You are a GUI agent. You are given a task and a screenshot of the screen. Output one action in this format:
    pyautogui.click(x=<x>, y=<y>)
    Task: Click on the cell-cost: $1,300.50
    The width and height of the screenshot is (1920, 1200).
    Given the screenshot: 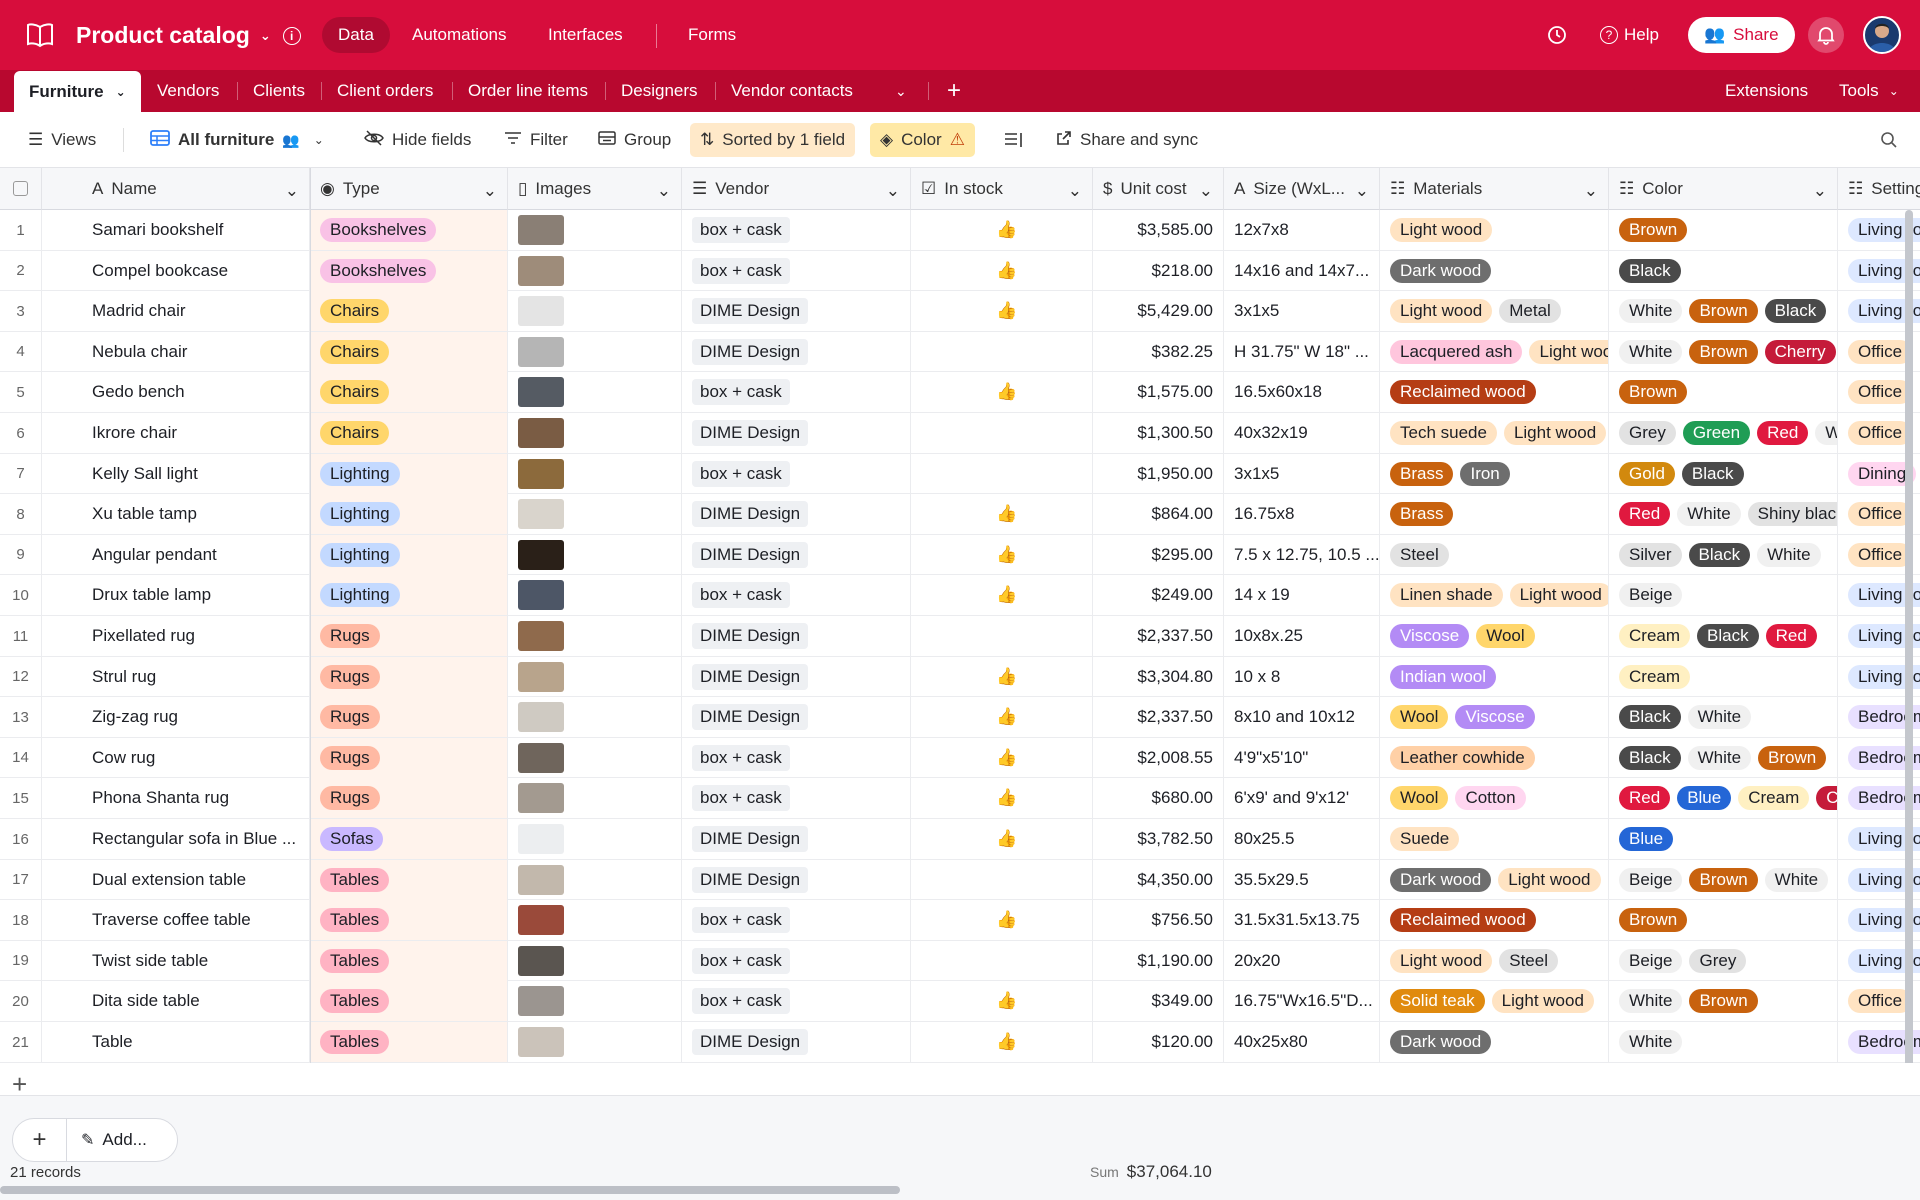 What is the action you would take?
    pyautogui.click(x=1158, y=433)
    